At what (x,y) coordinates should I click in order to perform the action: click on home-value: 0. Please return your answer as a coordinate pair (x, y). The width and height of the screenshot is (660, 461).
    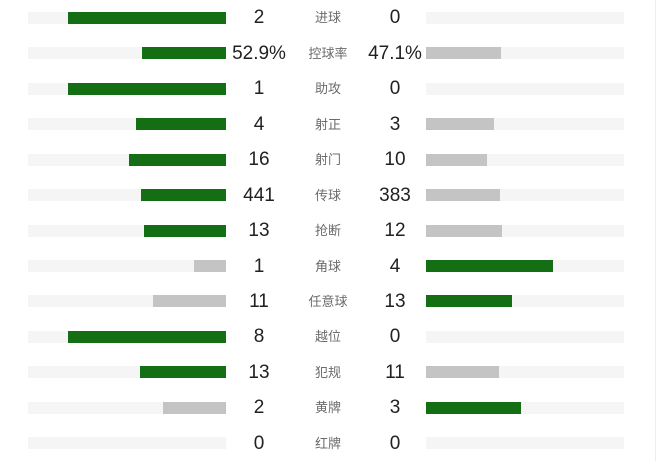
    Looking at the image, I should click on (259, 443).